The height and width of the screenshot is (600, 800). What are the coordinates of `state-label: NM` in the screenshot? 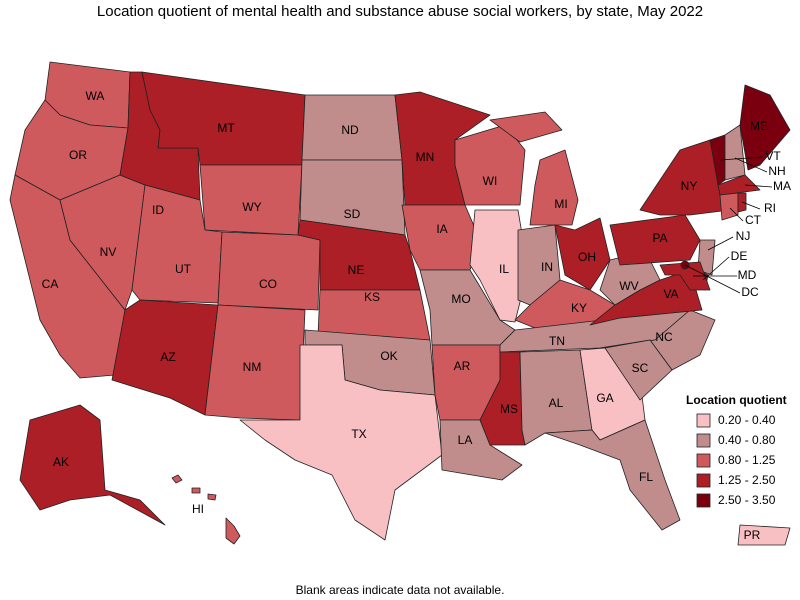 It's located at (252, 367).